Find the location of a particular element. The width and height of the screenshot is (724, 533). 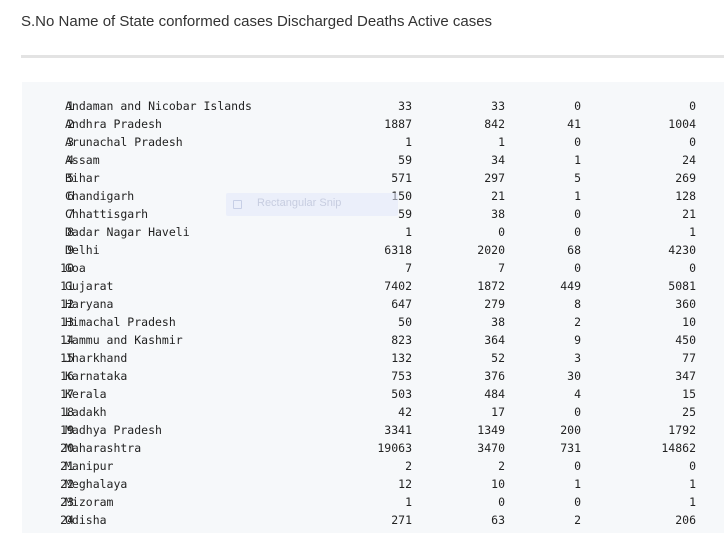

active-cases: 450 is located at coordinates (685, 340).